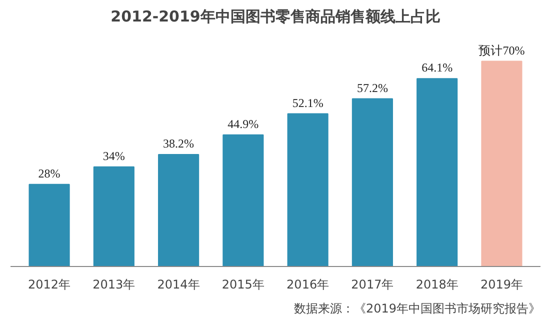 This screenshot has height=320, width=550. Describe the element at coordinates (437, 285) in the screenshot. I see `x-tick-label: 2018年` at that location.